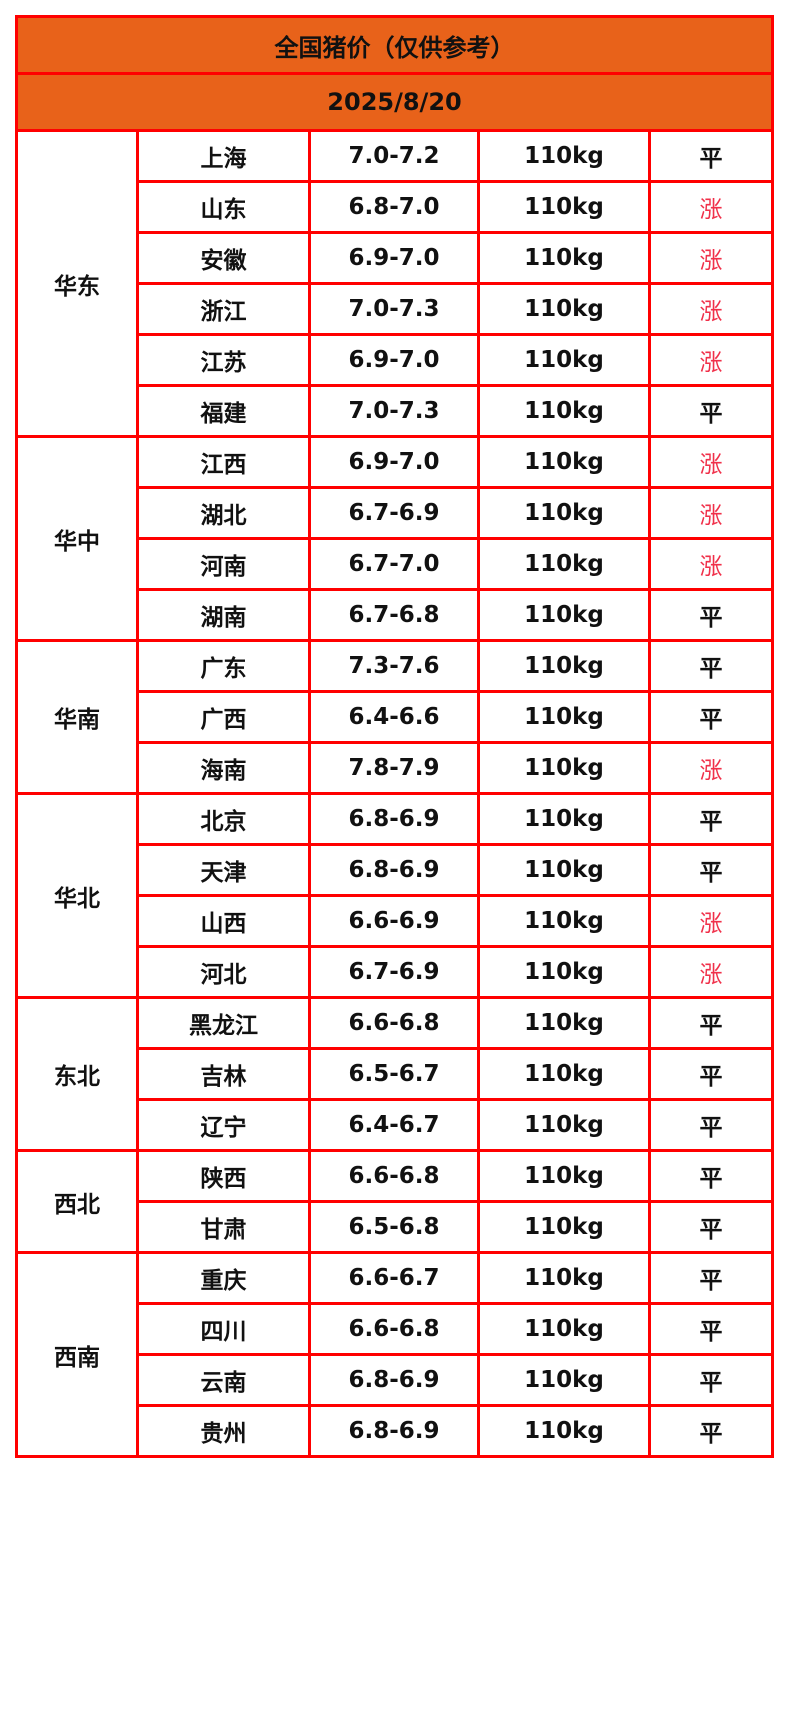  I want to click on table-row: 天津 6.8-6.9 110kg 平, so click(396, 870).